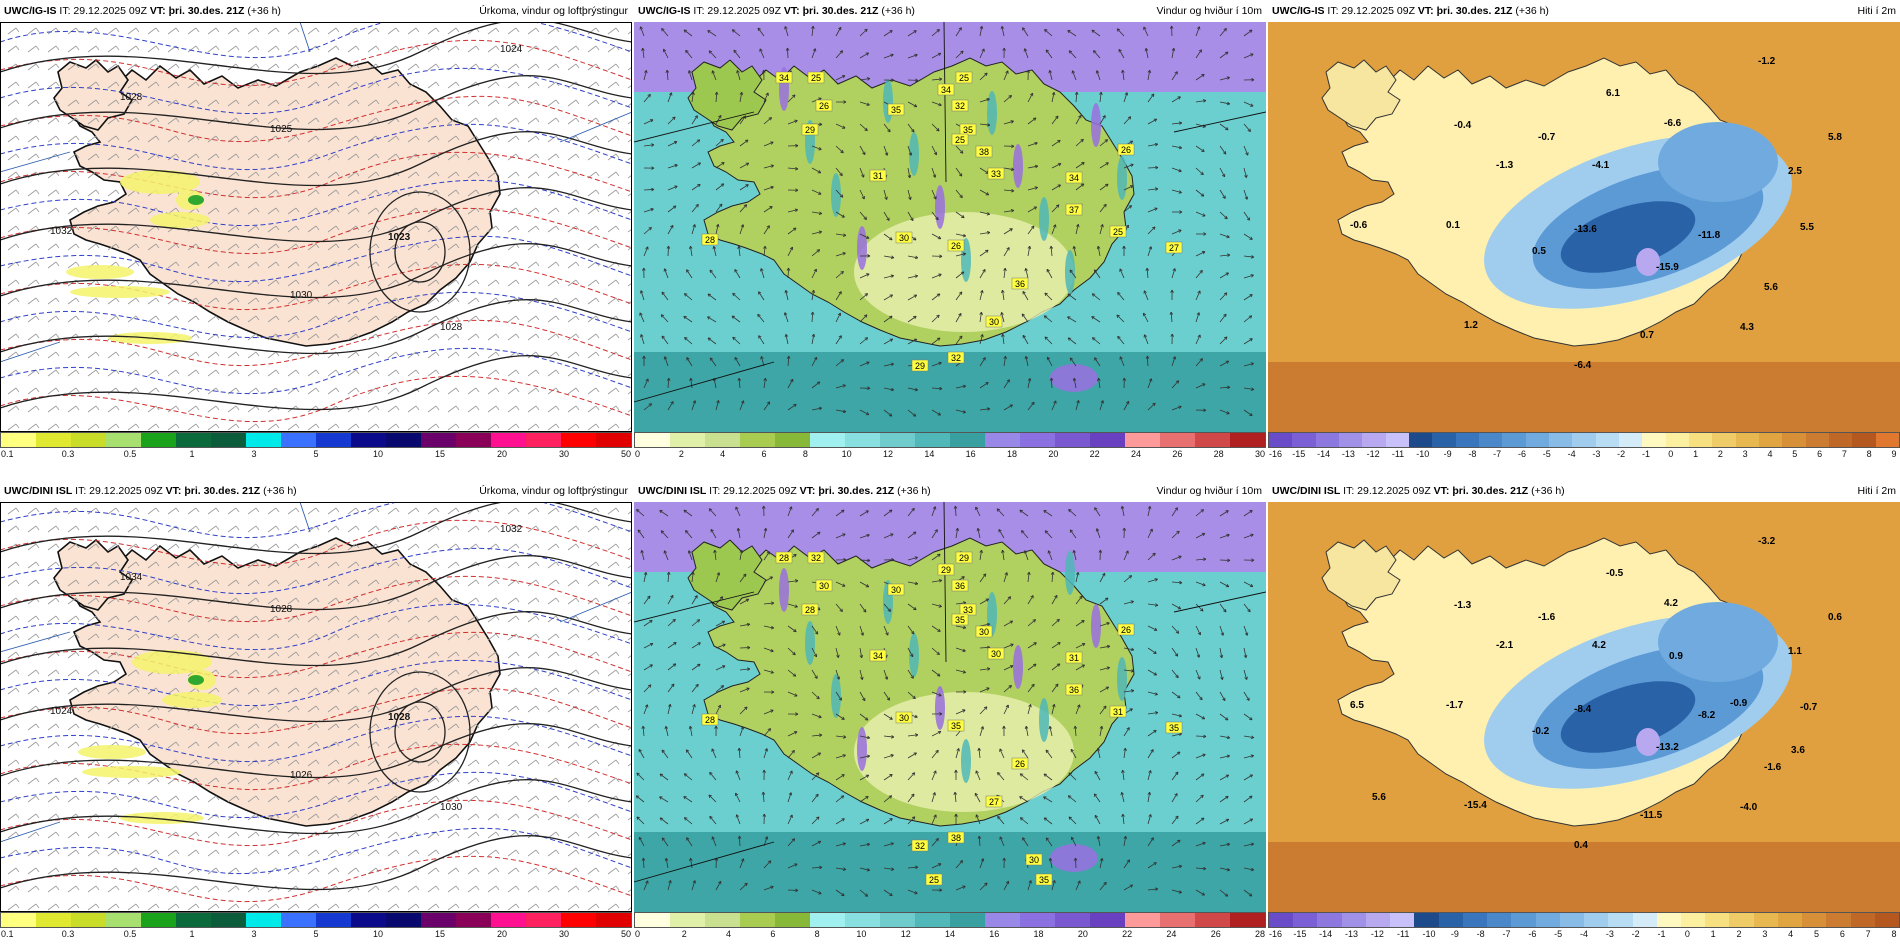 The image size is (1900, 950). What do you see at coordinates (1651, 815) in the screenshot?
I see `temperature-label: -11.5` at bounding box center [1651, 815].